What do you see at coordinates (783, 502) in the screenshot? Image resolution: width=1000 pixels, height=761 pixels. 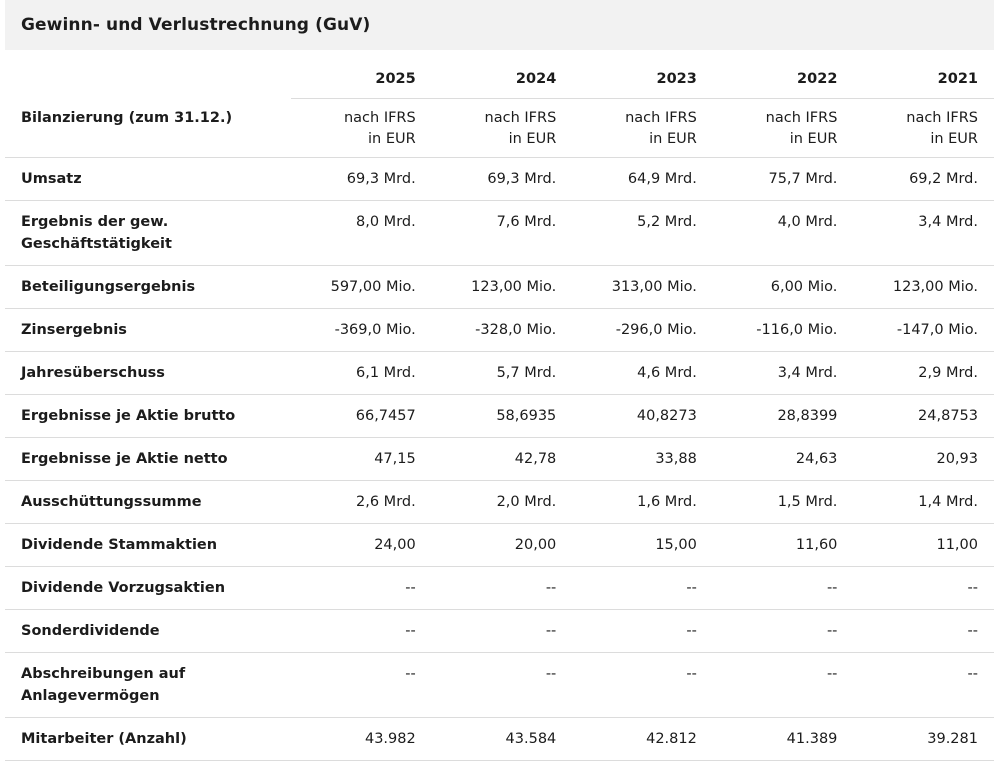 I see `table-cell: 1,5 Mrd.` at bounding box center [783, 502].